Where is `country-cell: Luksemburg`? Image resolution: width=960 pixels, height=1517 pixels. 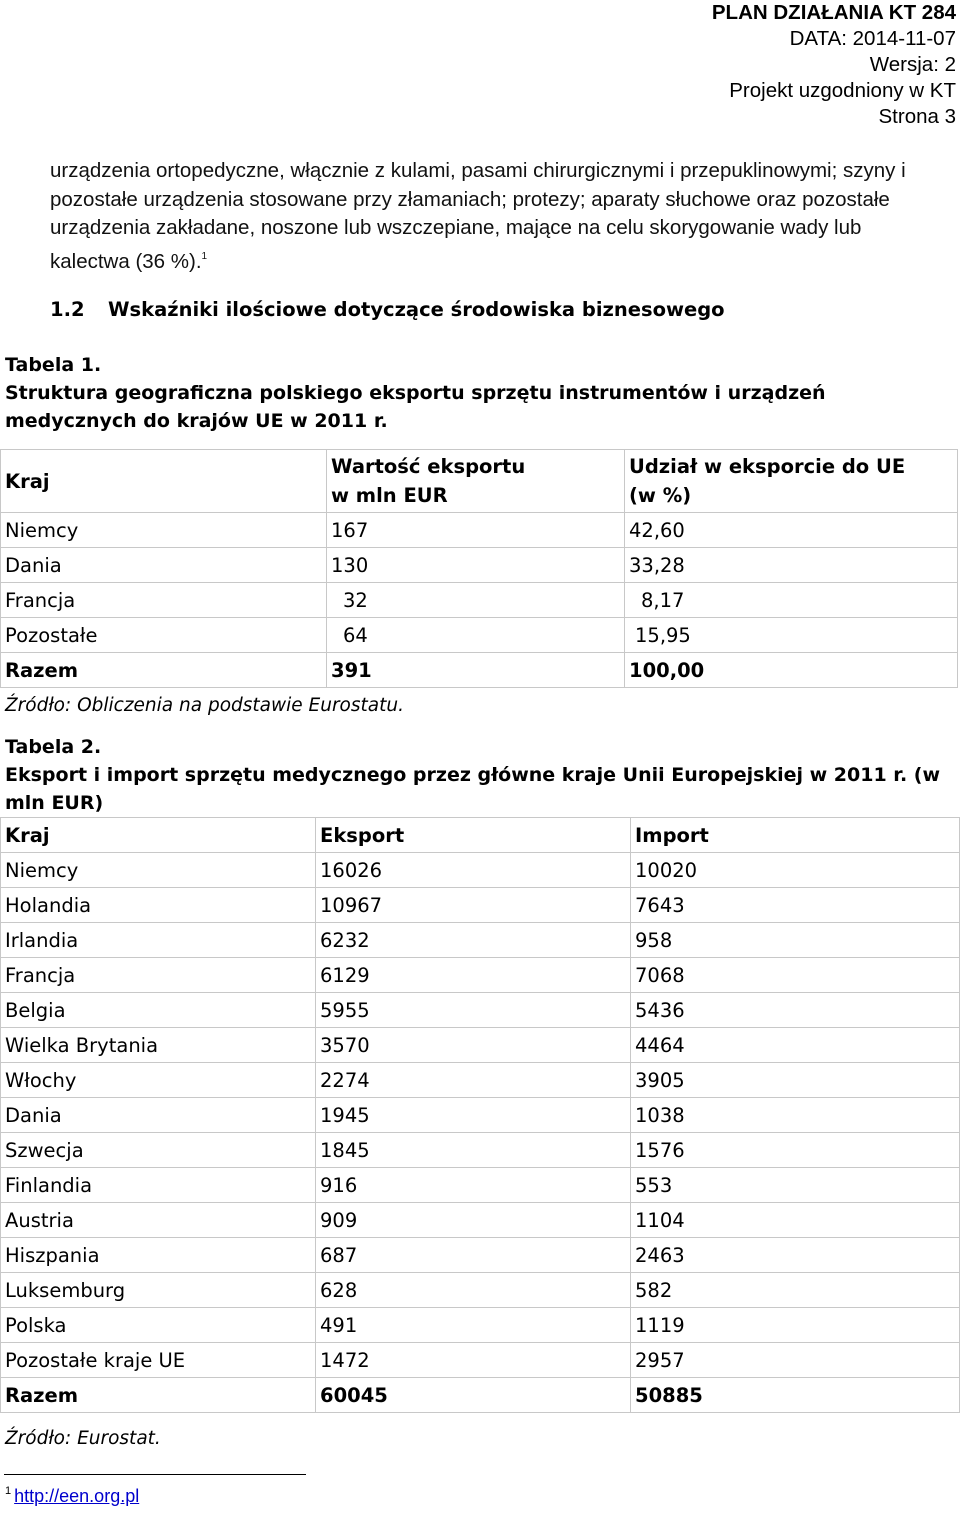 country-cell: Luksemburg is located at coordinates (158, 1290).